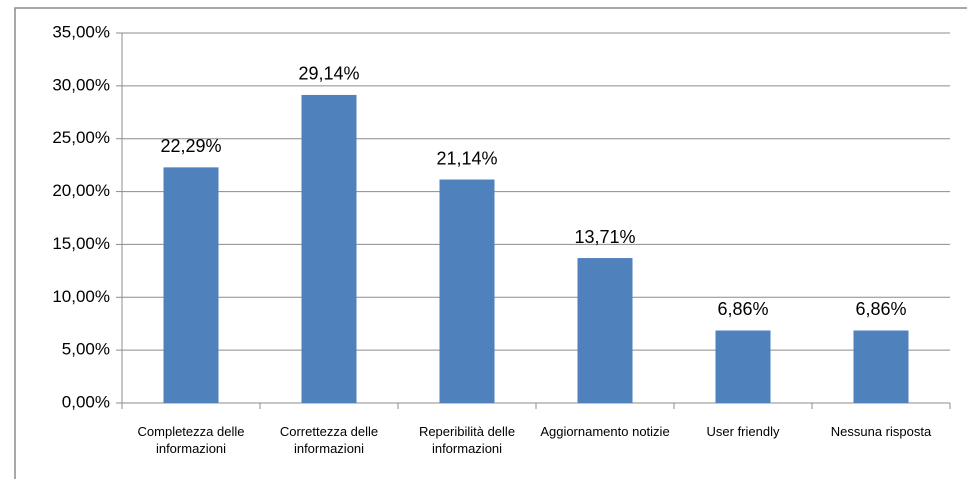 The image size is (967, 479). What do you see at coordinates (604, 237) in the screenshot?
I see `value-label: 13,71%` at bounding box center [604, 237].